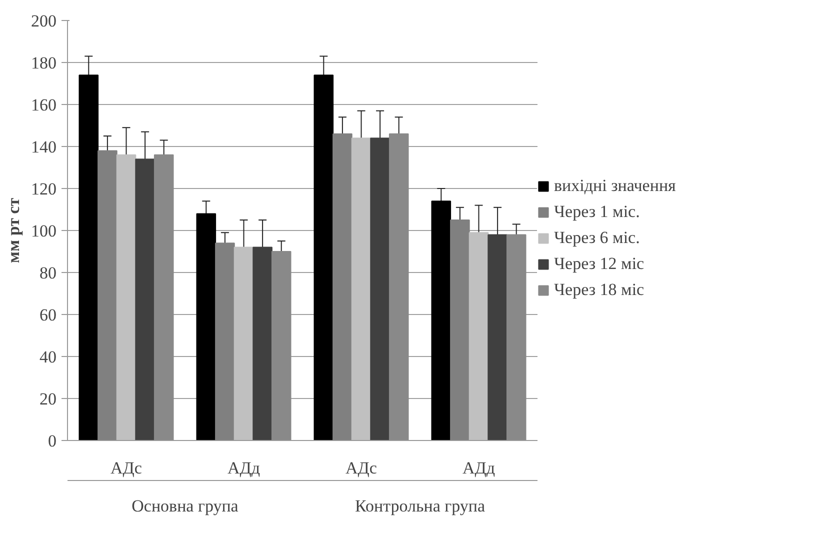  Describe the element at coordinates (43, 147) in the screenshot. I see `y-tick-label: 140` at that location.